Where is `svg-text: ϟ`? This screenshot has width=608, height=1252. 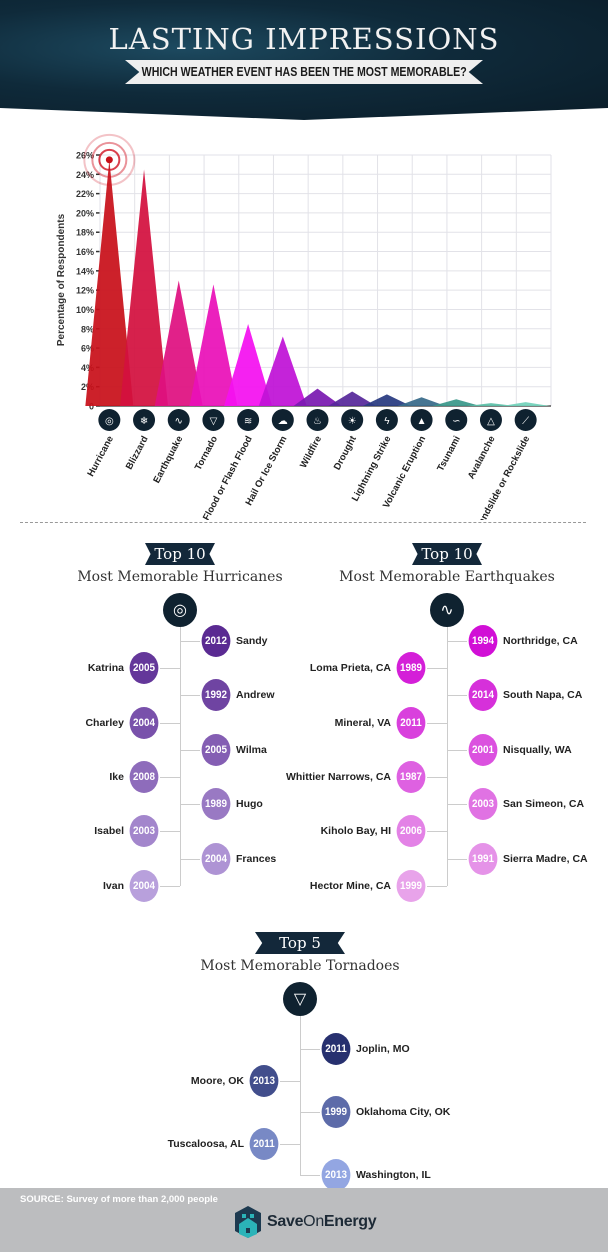
svg-text: ϟ is located at coordinates (387, 421).